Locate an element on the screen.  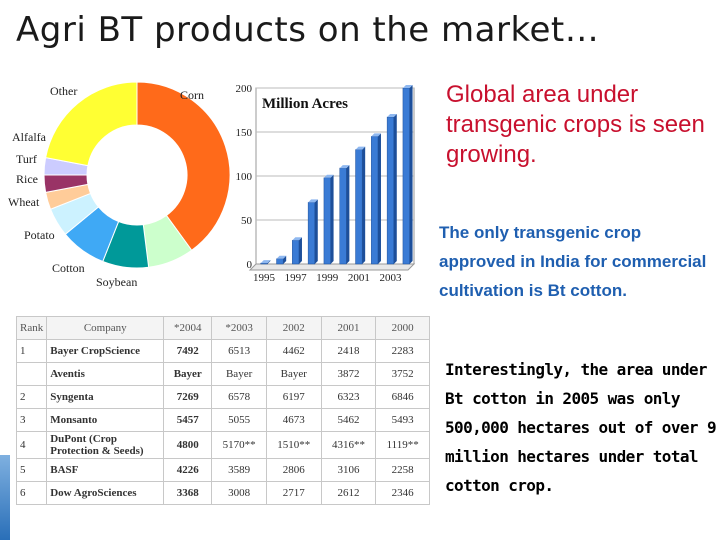
bar-top-1995 is located at coordinates (265, 262).